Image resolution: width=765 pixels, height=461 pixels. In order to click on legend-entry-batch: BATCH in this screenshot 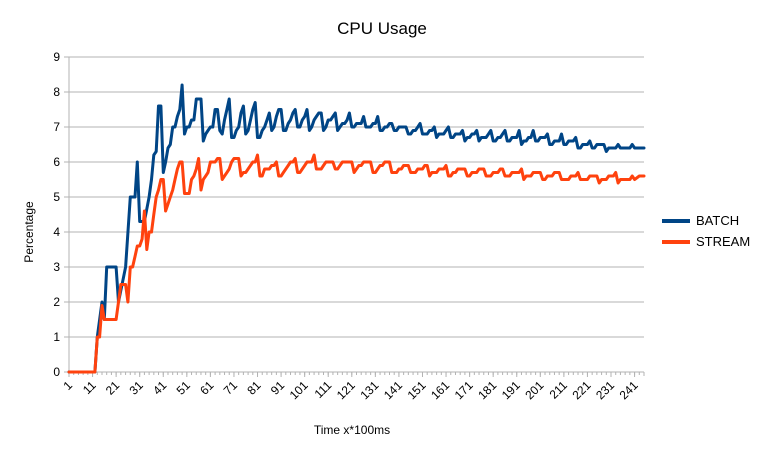, I will do `click(706, 220)`.